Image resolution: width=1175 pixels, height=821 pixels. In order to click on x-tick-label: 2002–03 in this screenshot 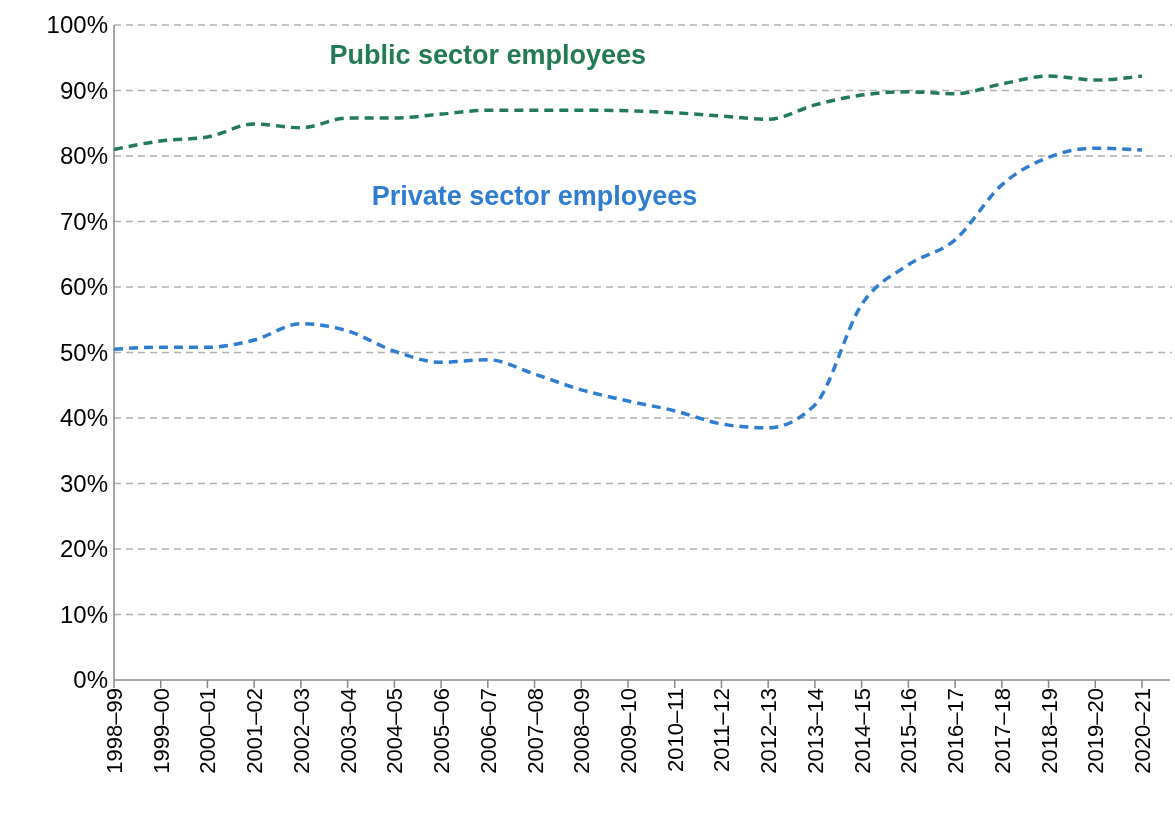, I will do `click(301, 731)`.